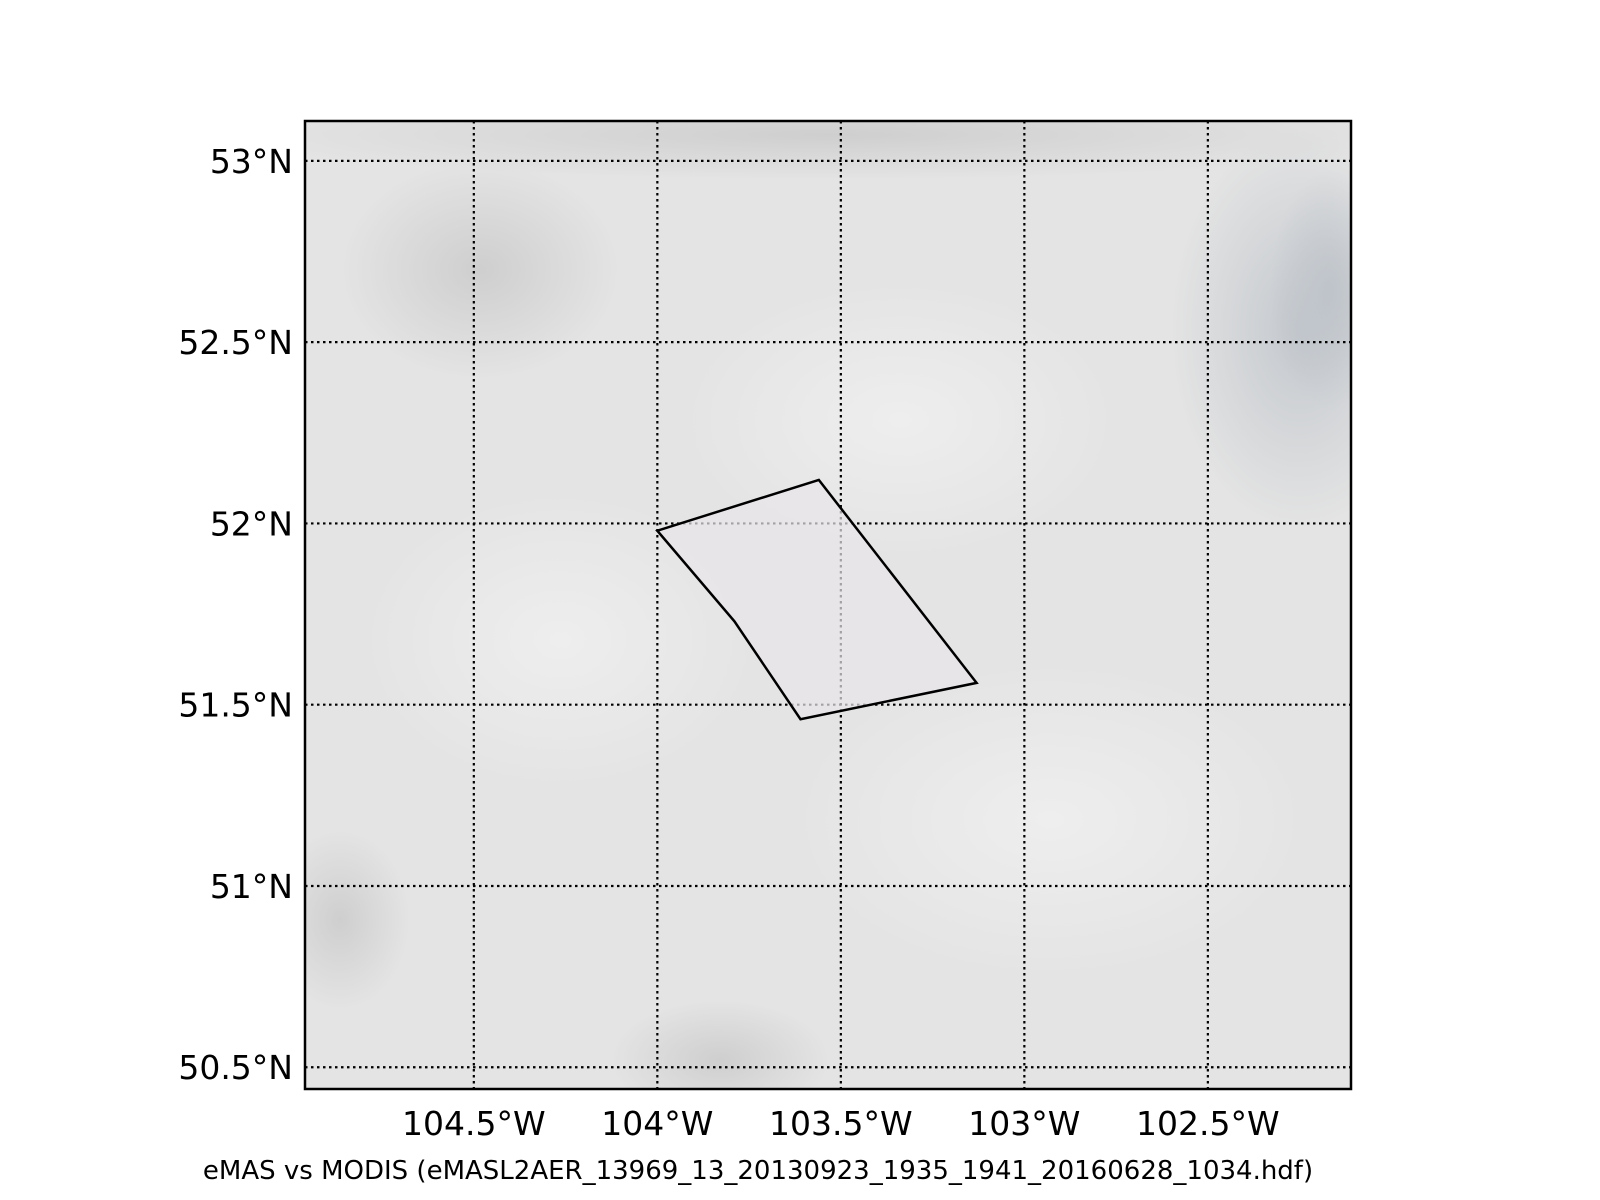 The width and height of the screenshot is (1600, 1200). Describe the element at coordinates (235, 614) in the screenshot. I see `latitude-labels: 53°N 52.5°N 52°N 51.5°N 51°N 50.5°N` at that location.